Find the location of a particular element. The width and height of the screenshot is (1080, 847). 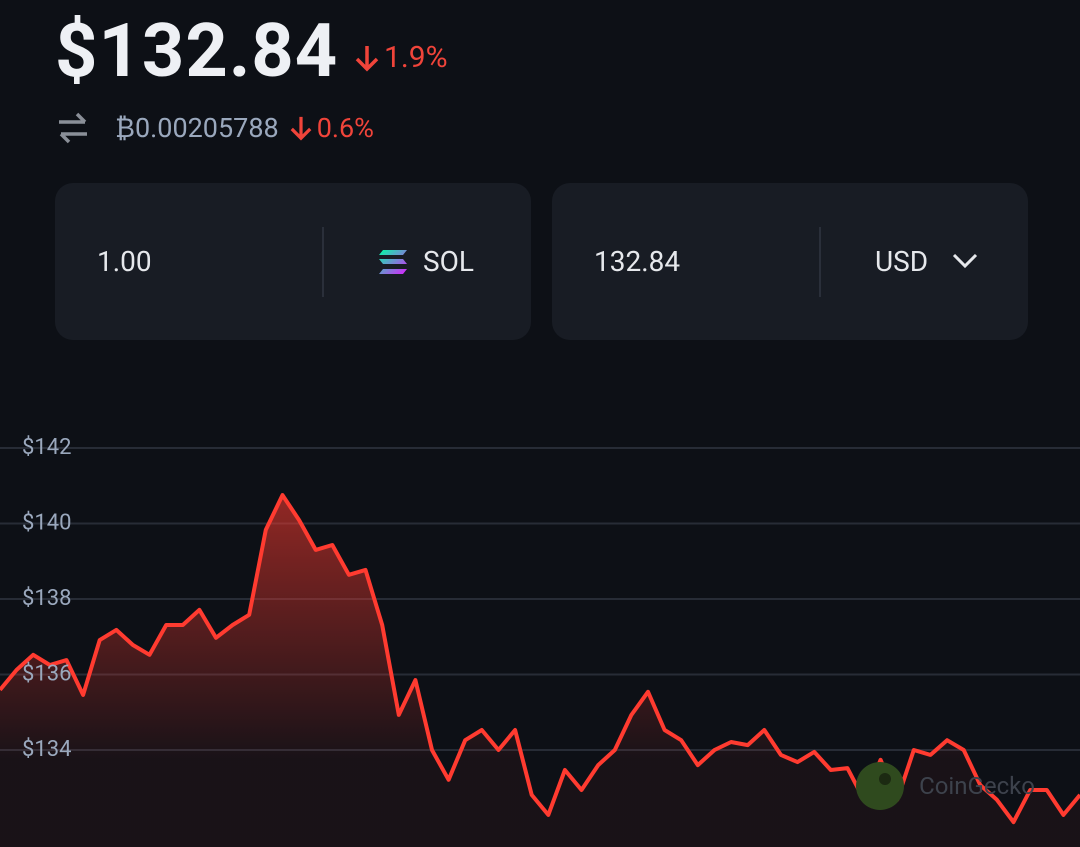

btc-change: 0.6% is located at coordinates (331, 128).